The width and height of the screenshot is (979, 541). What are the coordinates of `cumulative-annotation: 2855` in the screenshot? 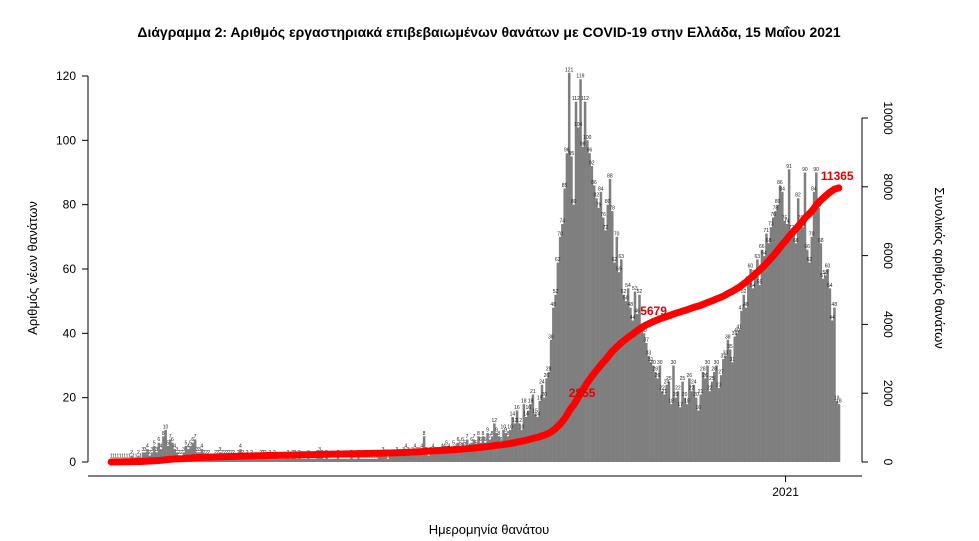 It's located at (582, 393).